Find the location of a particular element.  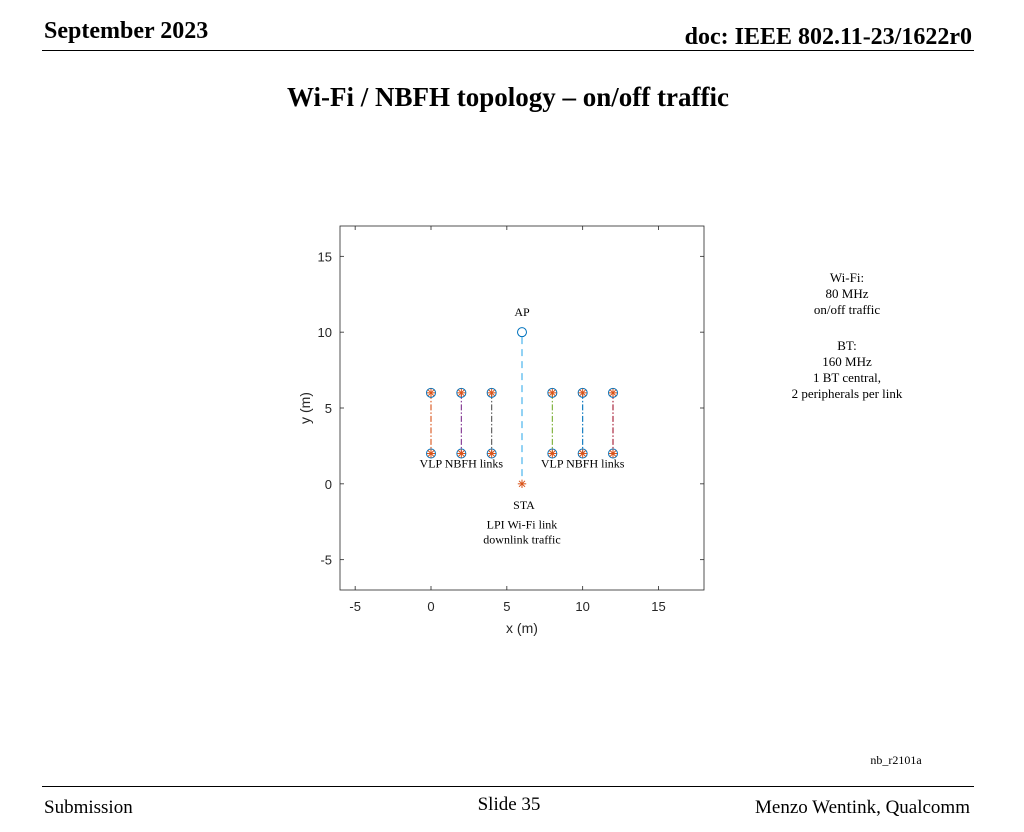

bt-peripherals: 2 peripherals per link is located at coordinates (847, 393).